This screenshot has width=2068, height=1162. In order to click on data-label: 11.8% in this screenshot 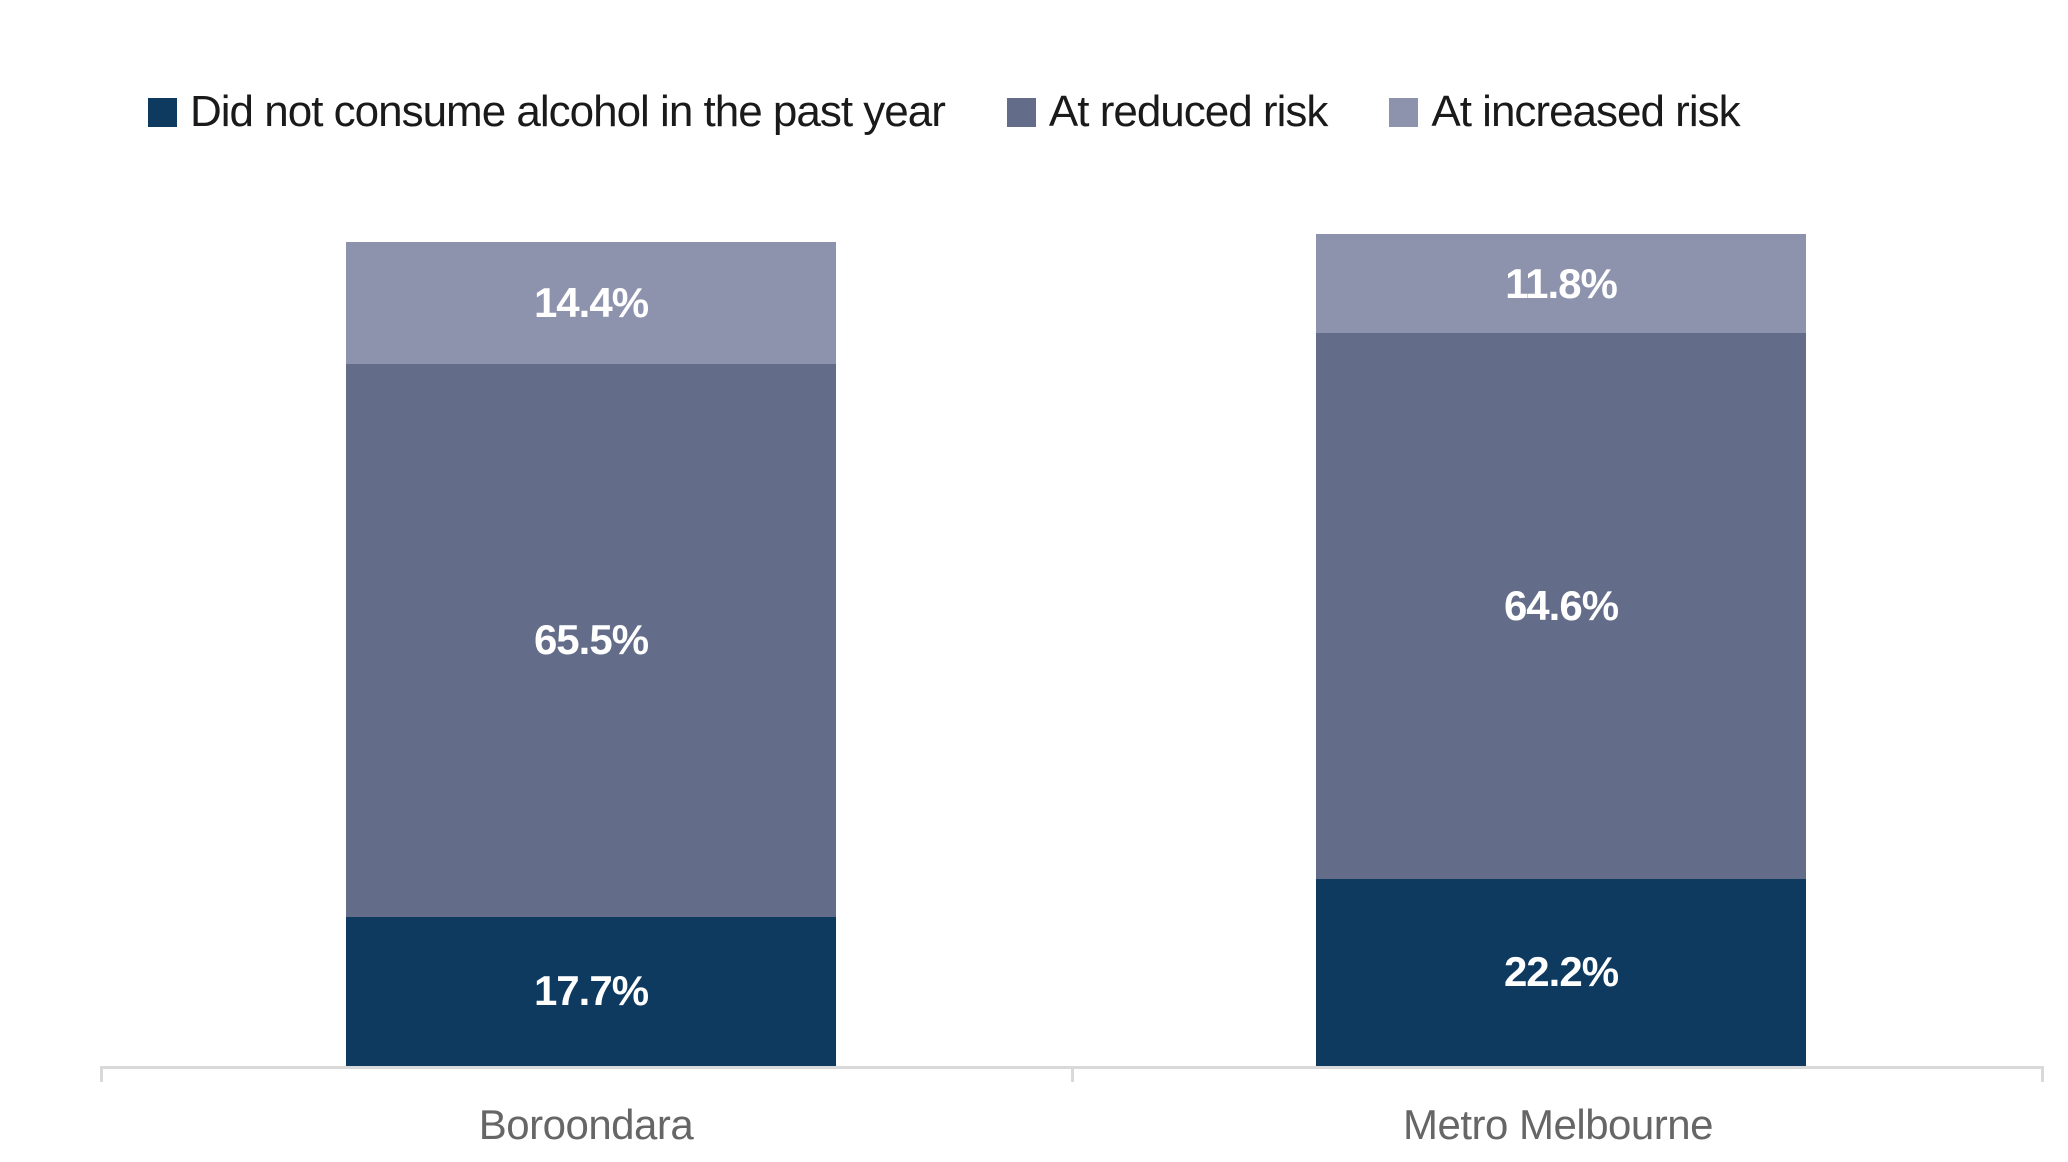, I will do `click(1561, 283)`.